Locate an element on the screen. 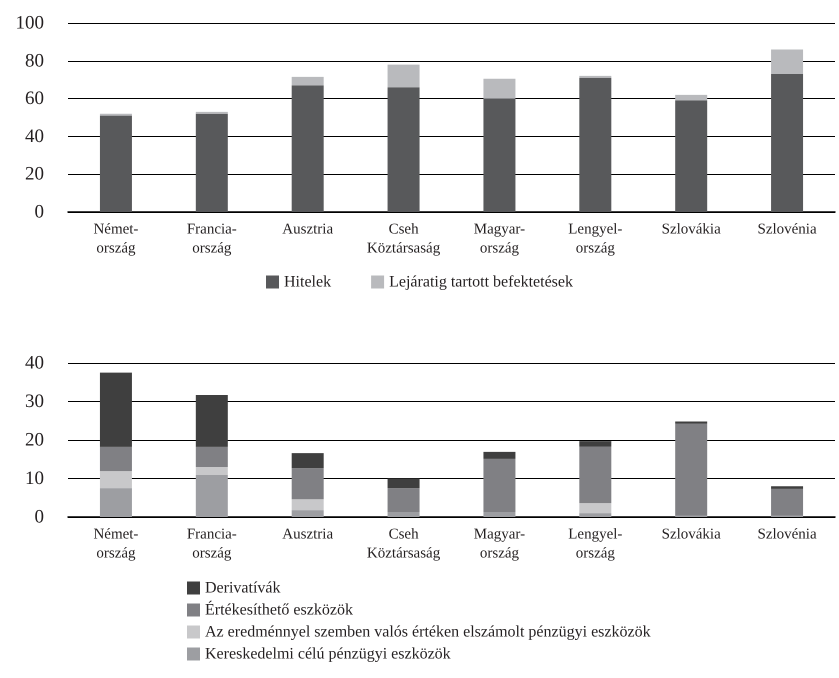 The image size is (839, 678). legend-label: Hitelek is located at coordinates (308, 282).